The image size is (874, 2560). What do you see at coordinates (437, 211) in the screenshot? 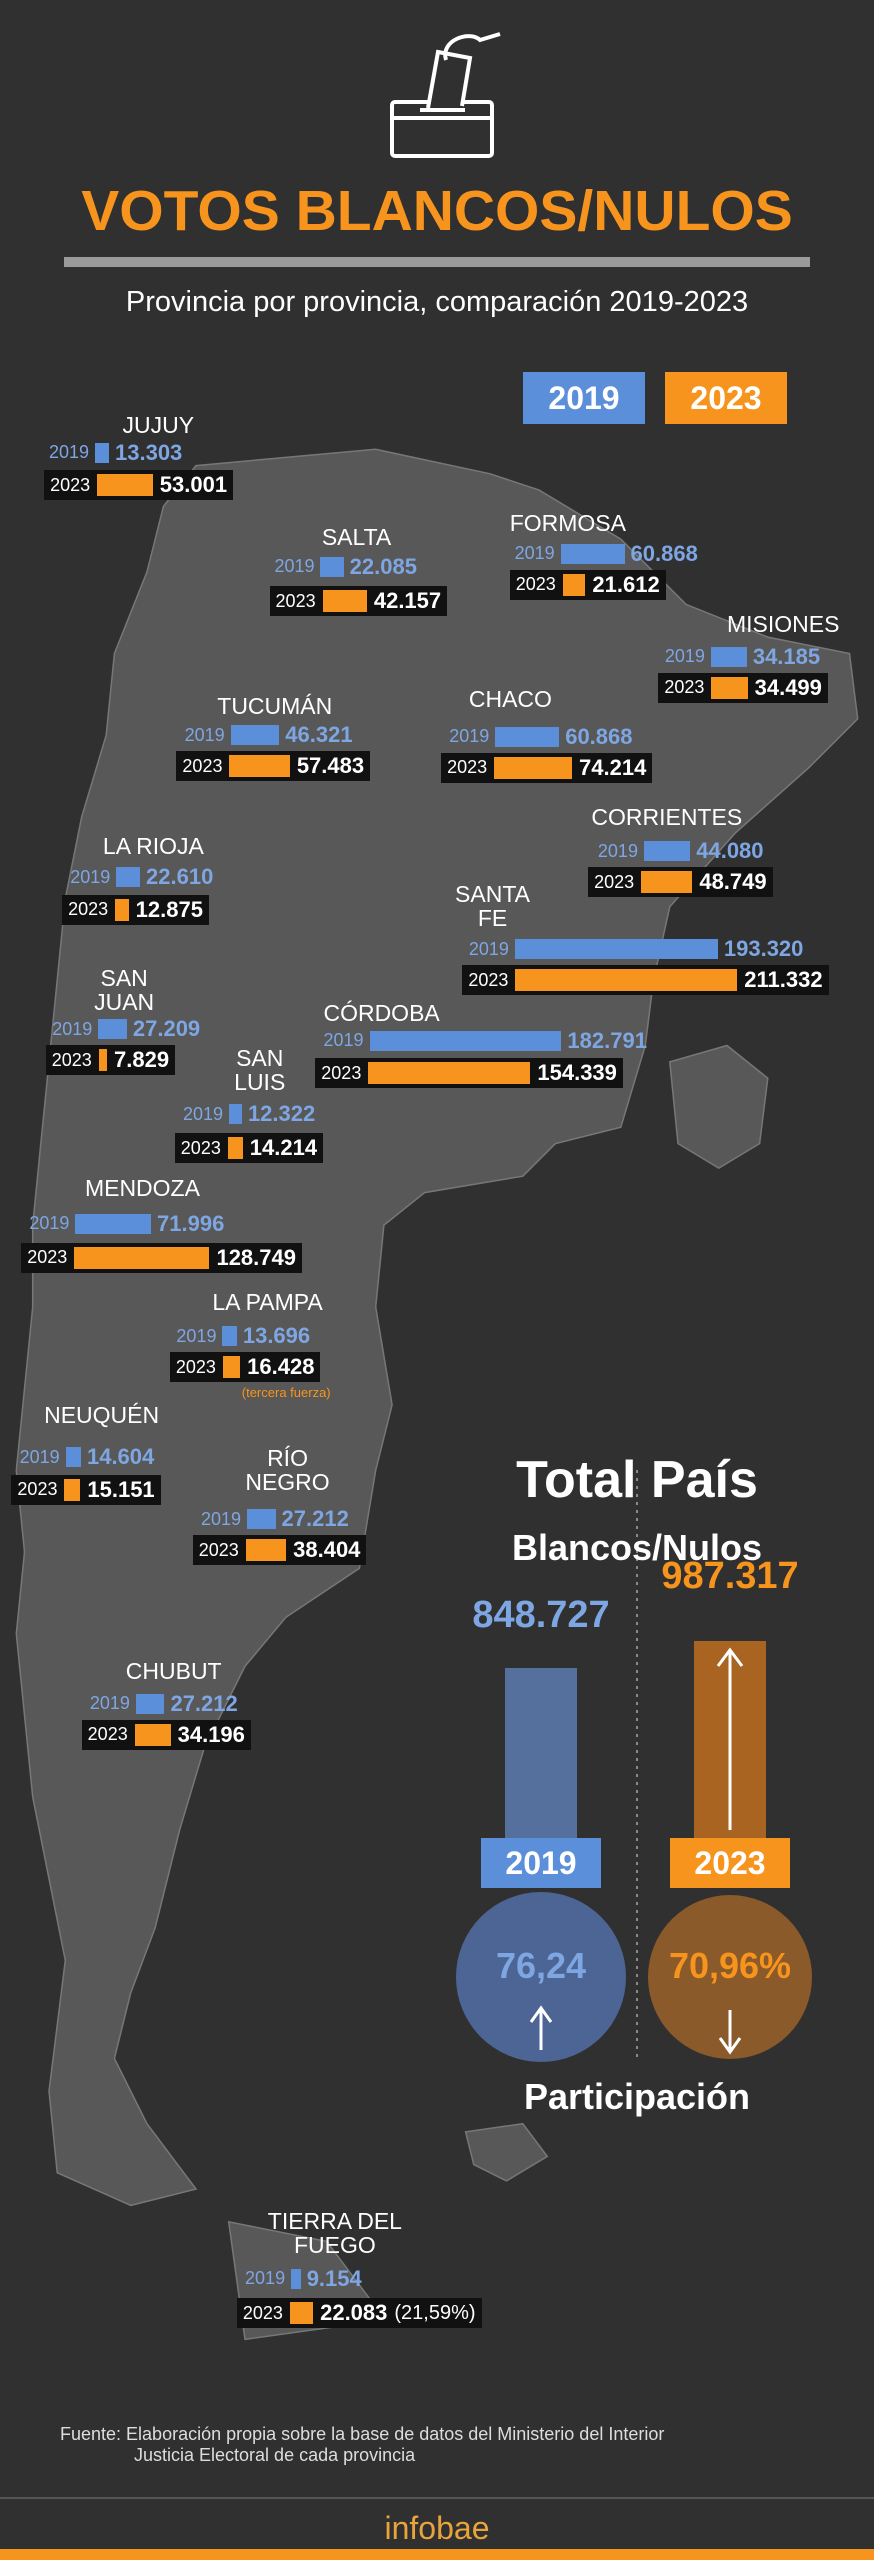
I see `title: VOTOS BLANCOS/NULOS` at bounding box center [437, 211].